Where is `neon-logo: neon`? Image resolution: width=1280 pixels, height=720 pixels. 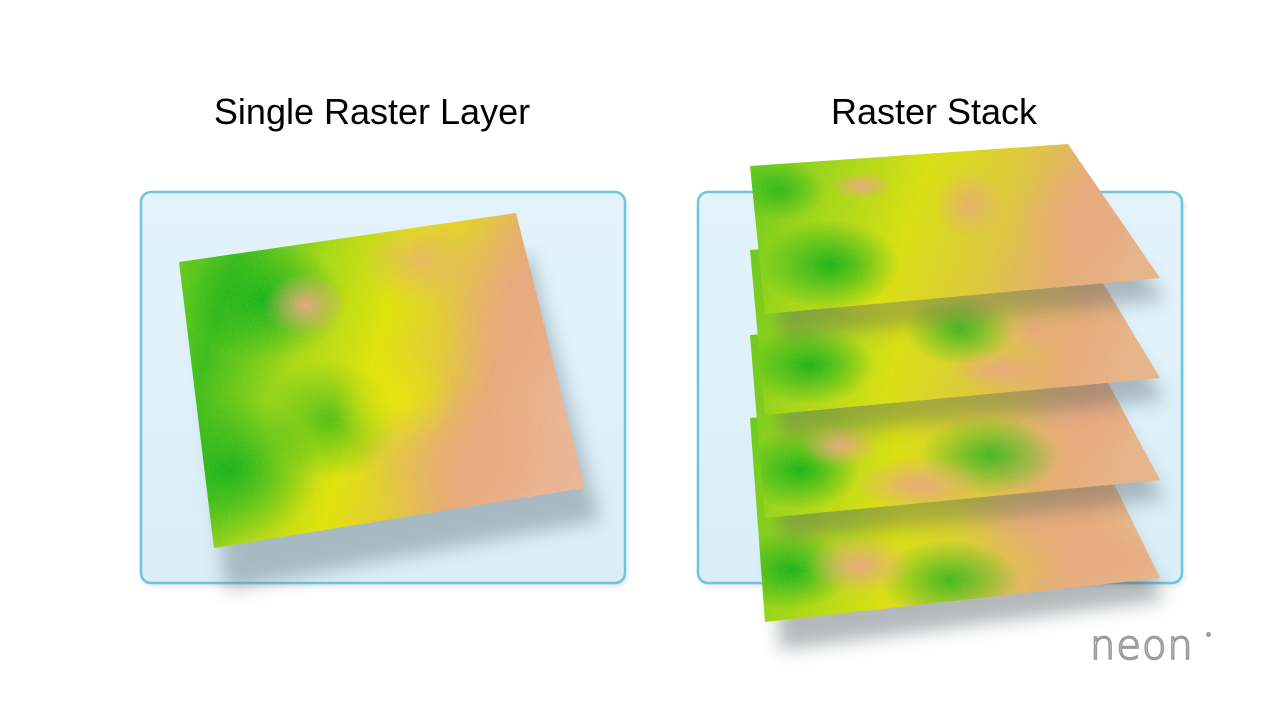 neon-logo: neon is located at coordinates (1142, 646).